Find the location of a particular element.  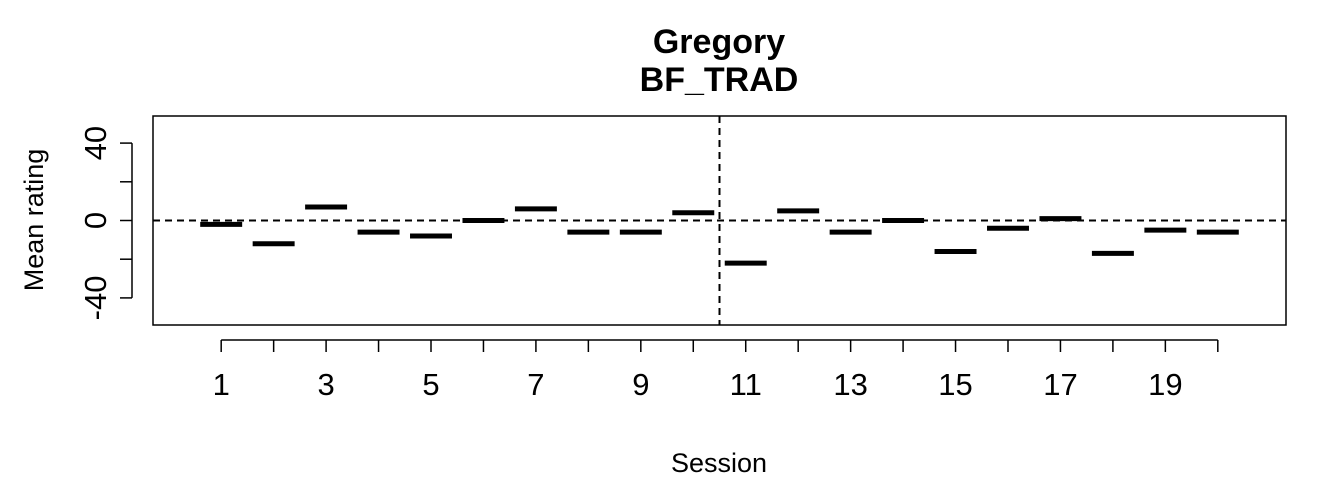

x-tick-label: 11 is located at coordinates (746, 384).